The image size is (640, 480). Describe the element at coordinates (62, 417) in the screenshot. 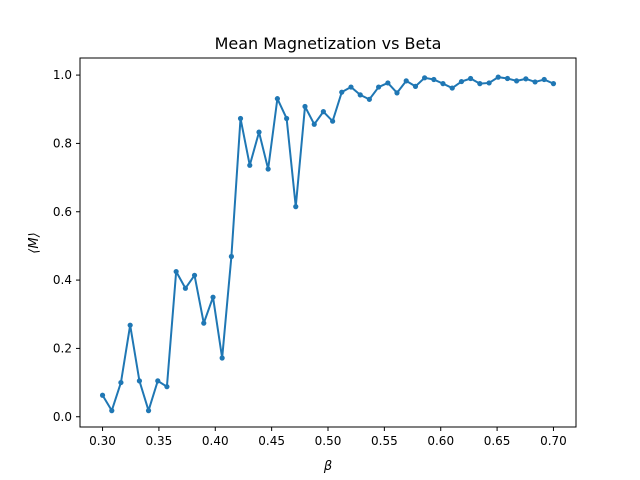

I see `y-tick-label: 0.0` at that location.